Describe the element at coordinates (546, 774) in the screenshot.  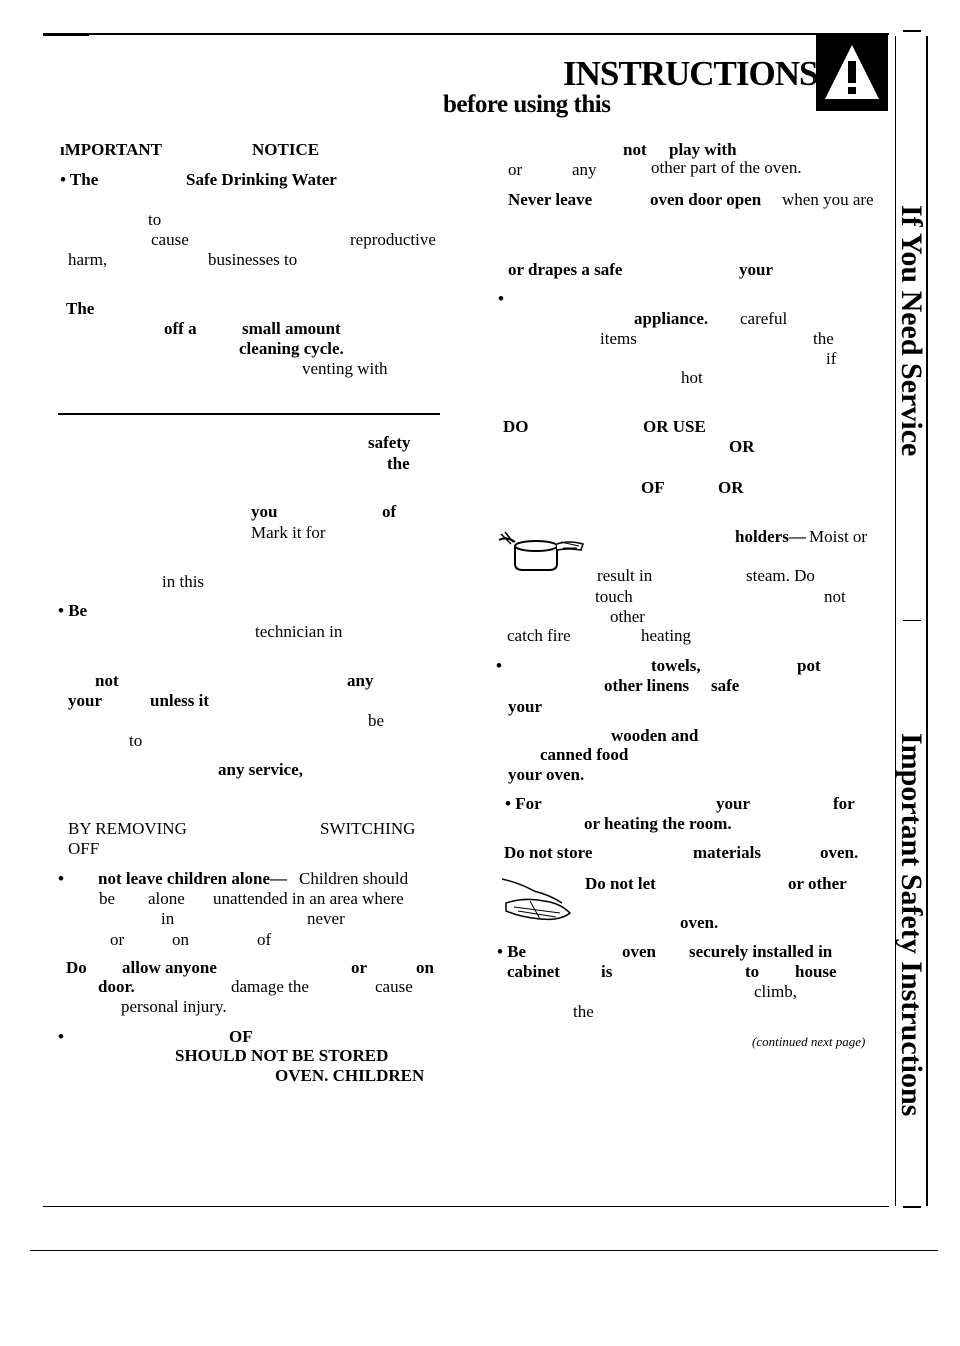
I see `text-fragment: your oven.` at that location.